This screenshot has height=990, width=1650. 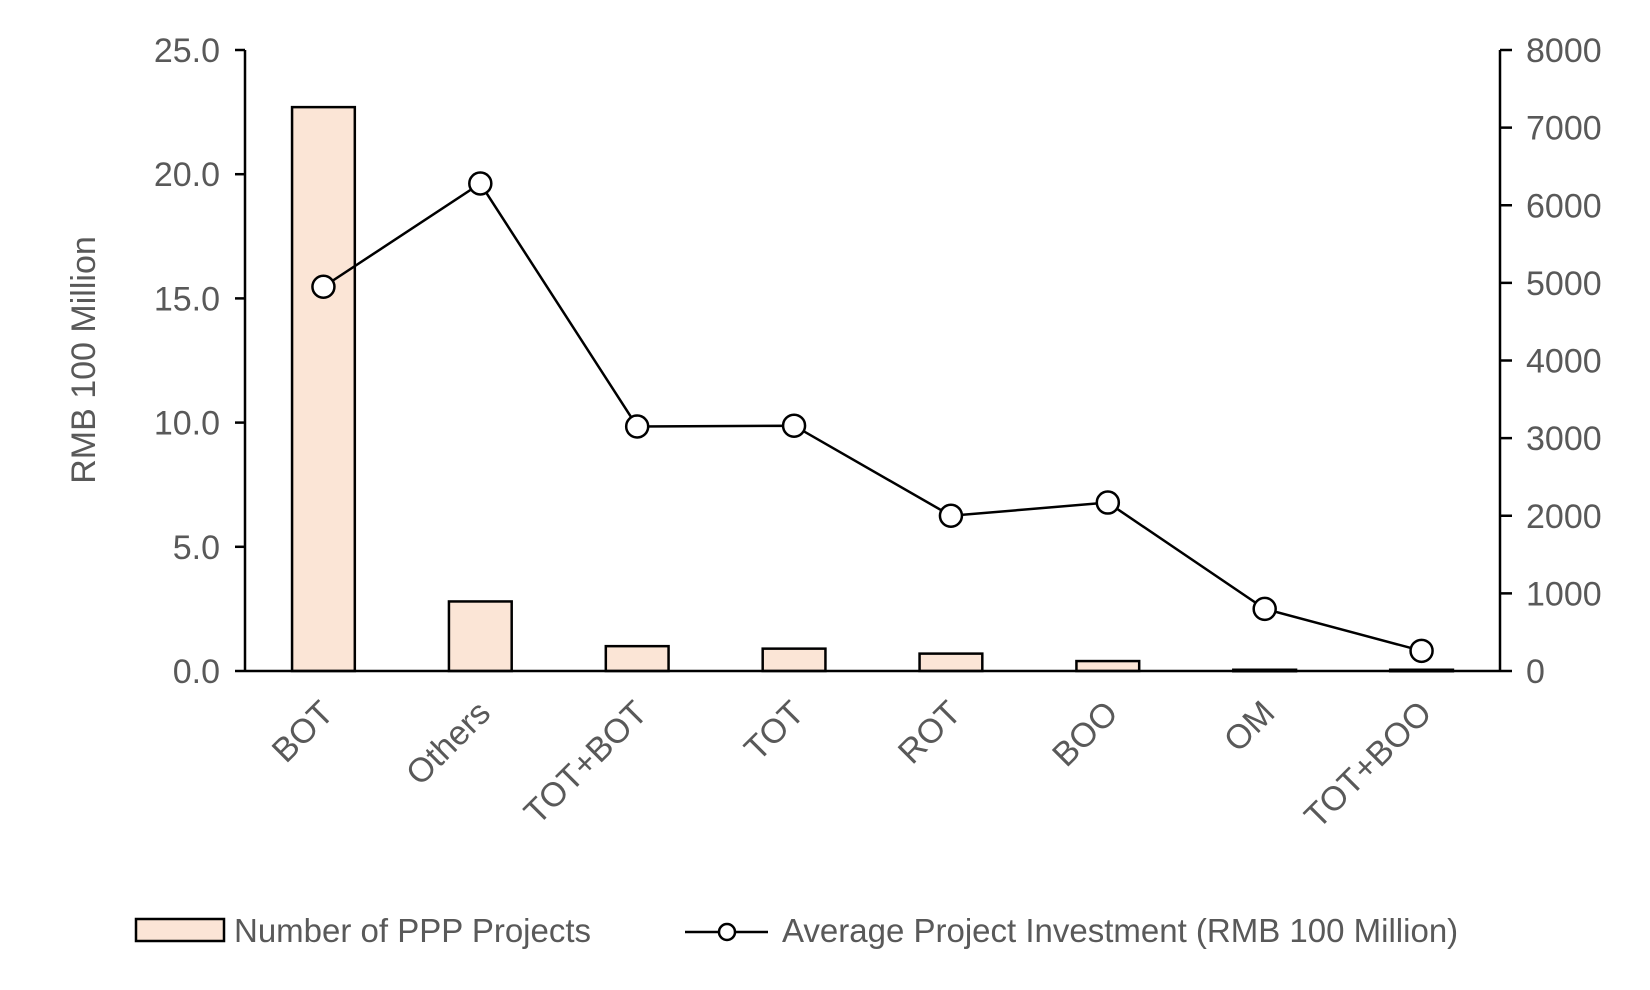 What do you see at coordinates (930, 733) in the screenshot?
I see `category-label: ROT` at bounding box center [930, 733].